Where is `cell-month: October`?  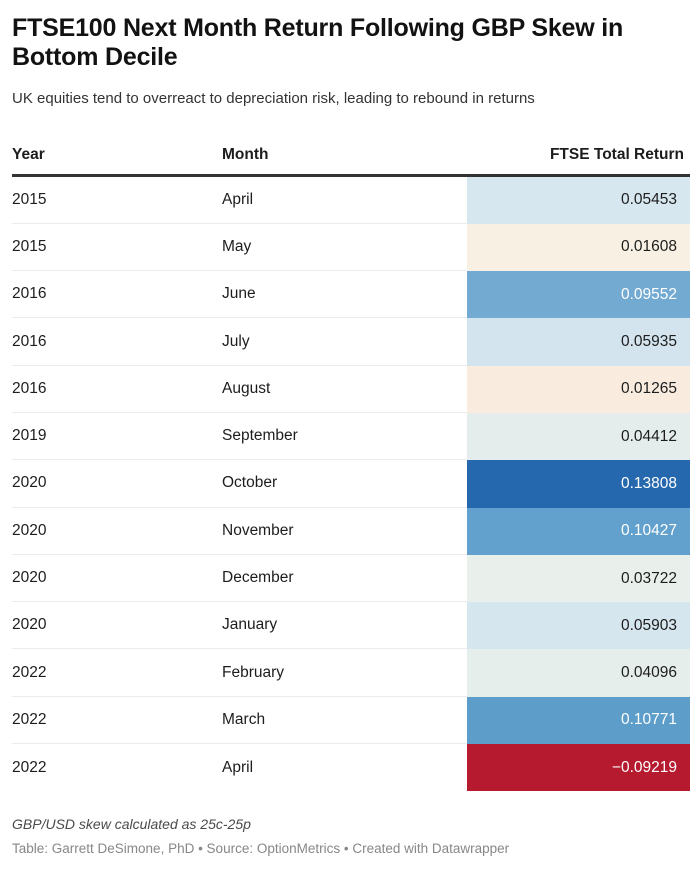
cell-month: October is located at coordinates (344, 484).